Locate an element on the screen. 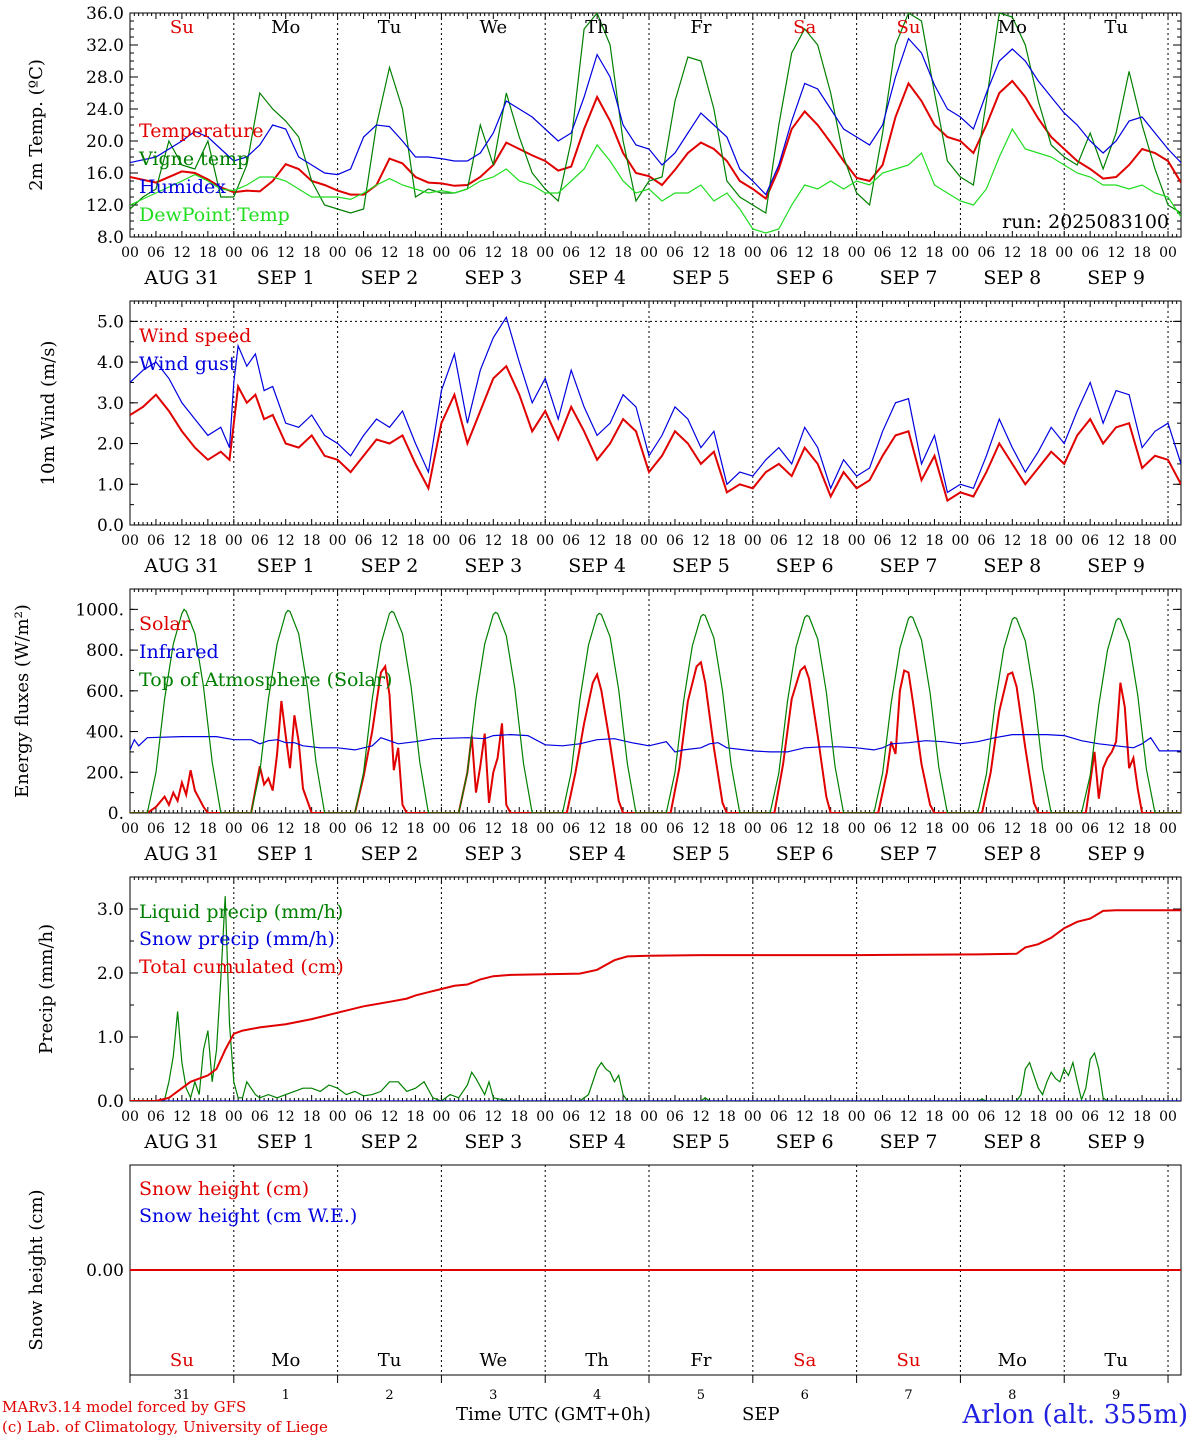 Image resolution: width=1194 pixels, height=1440 pixels. date-label: AUG 31 is located at coordinates (181, 278).